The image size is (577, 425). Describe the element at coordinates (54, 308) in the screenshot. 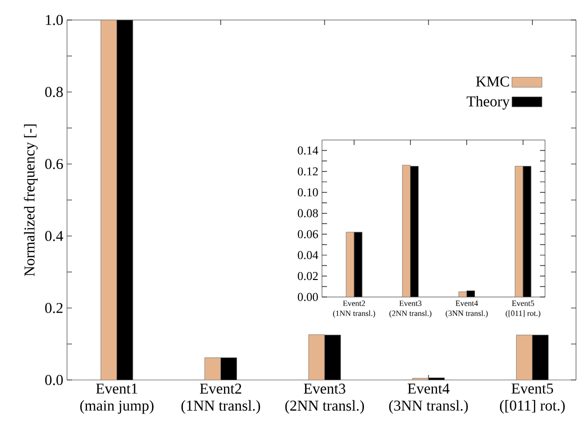

I see `y-tick-label: 0.2` at that location.